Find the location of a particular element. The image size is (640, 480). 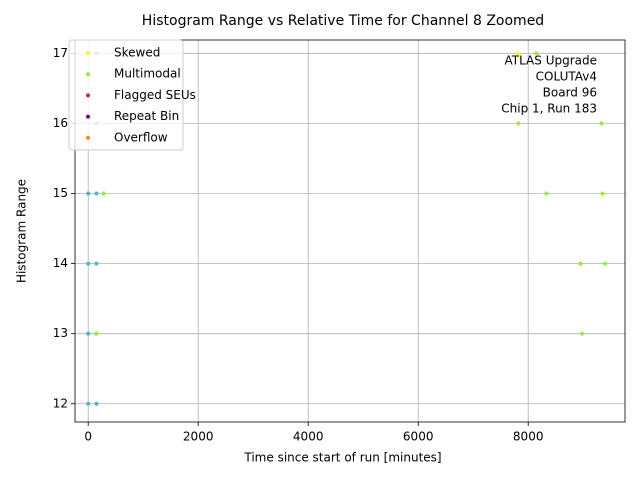

annotation: Board 96 is located at coordinates (570, 93).